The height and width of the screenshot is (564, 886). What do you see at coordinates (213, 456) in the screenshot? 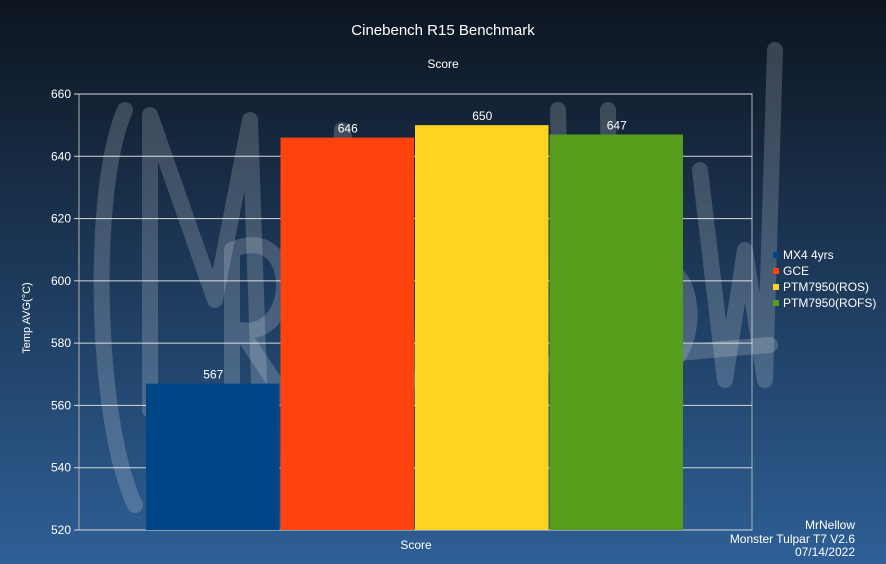
I see `bar-mx4-4yrs` at bounding box center [213, 456].